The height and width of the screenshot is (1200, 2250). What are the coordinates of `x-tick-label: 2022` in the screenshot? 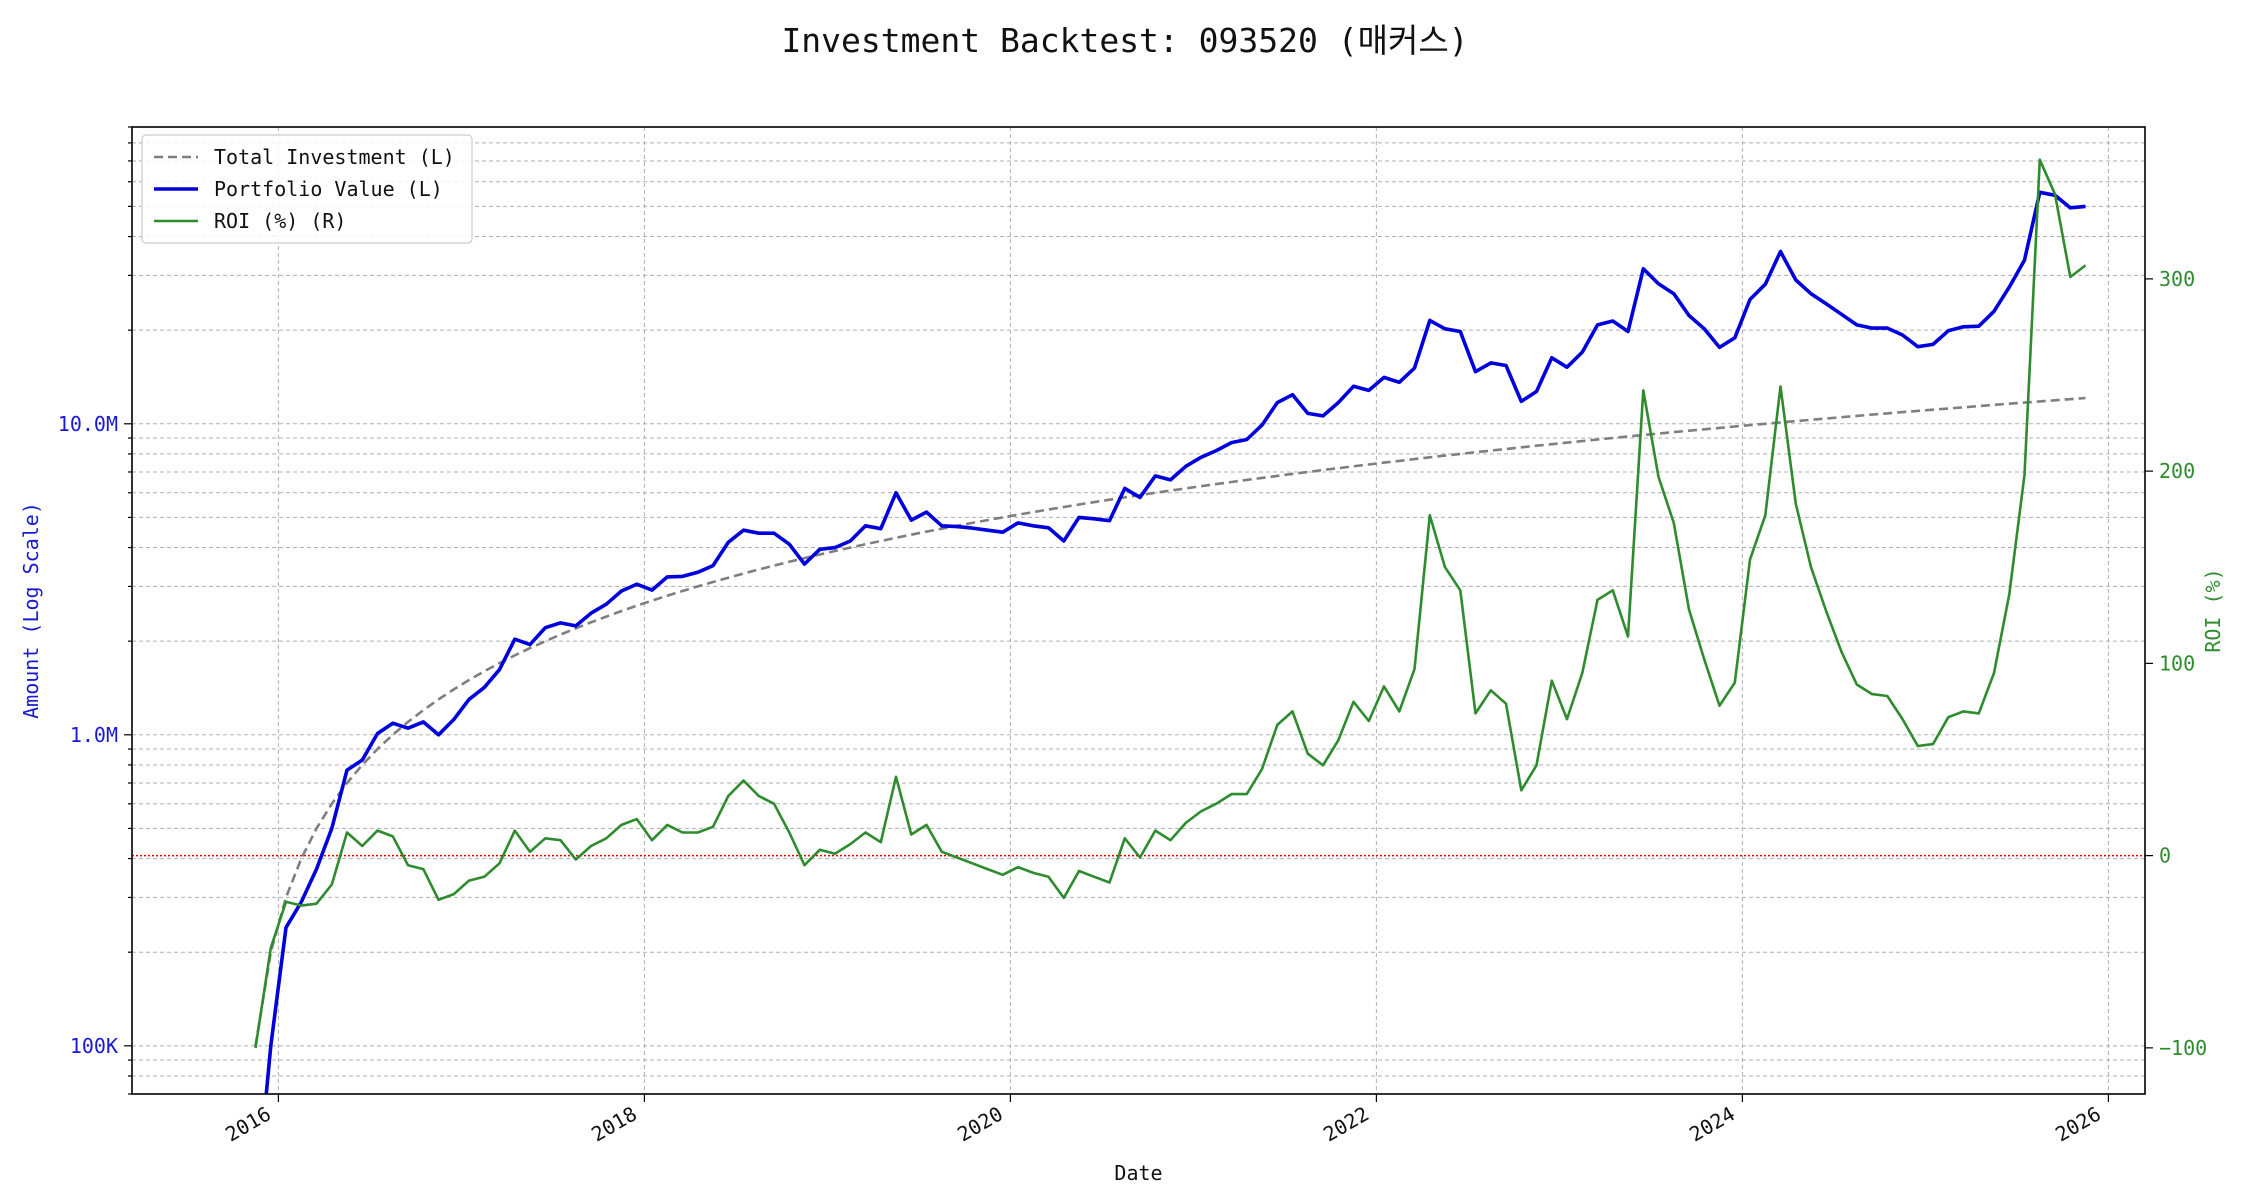 It's located at (1346, 1124).